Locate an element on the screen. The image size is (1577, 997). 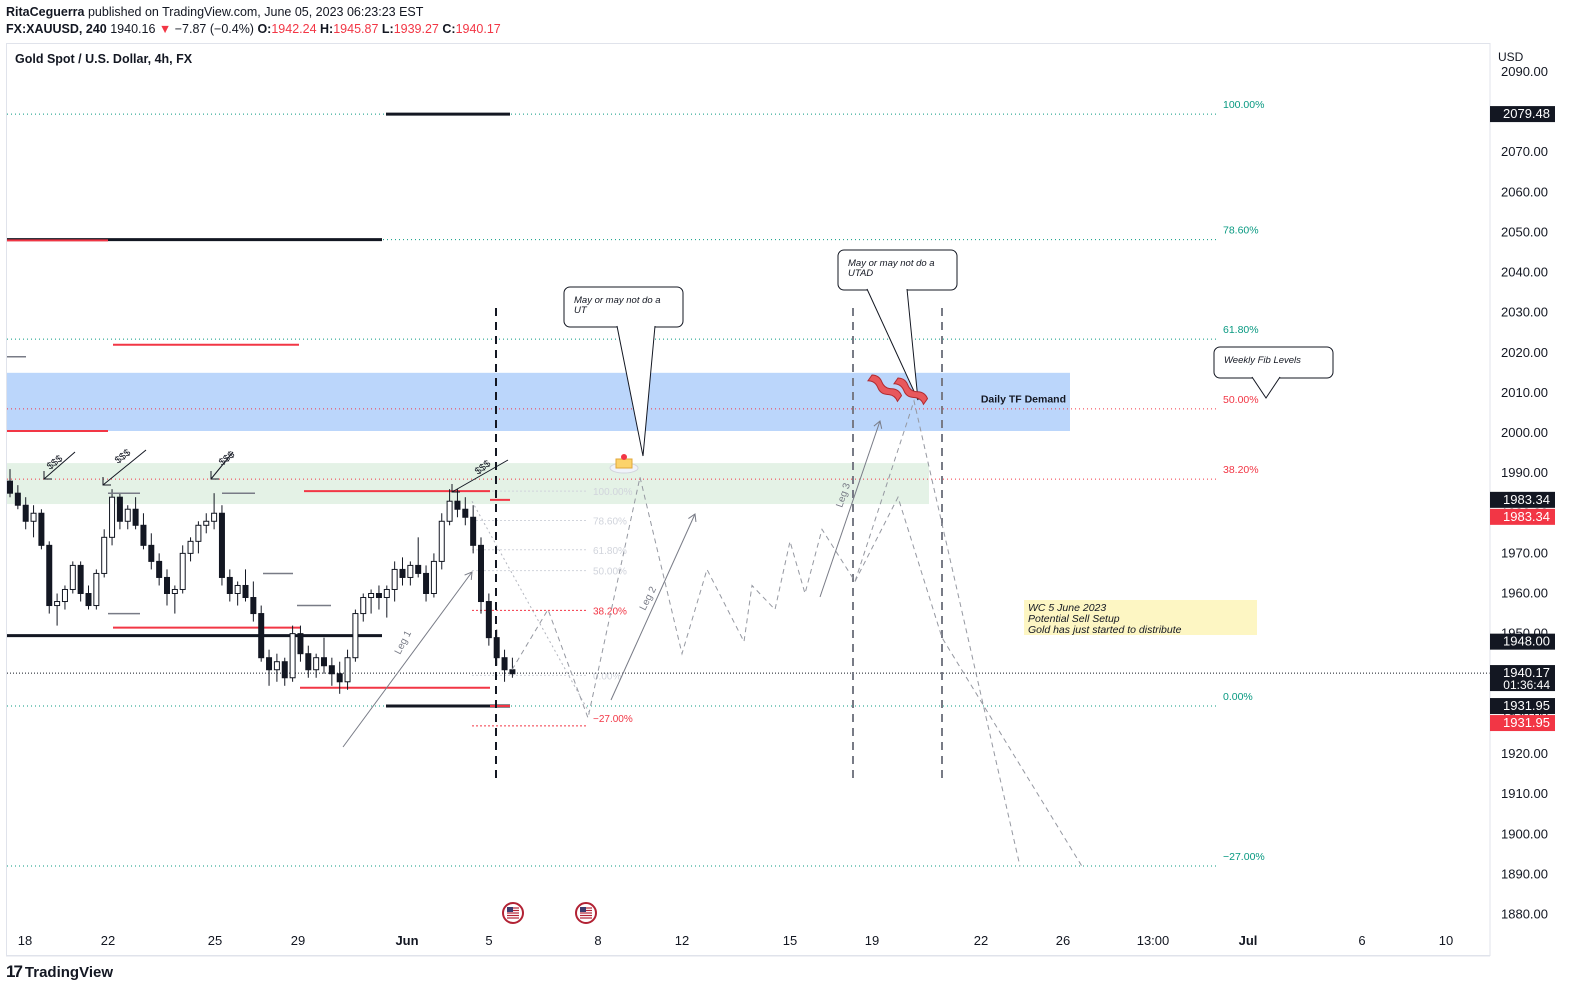
demand-zone is located at coordinates (538, 401).